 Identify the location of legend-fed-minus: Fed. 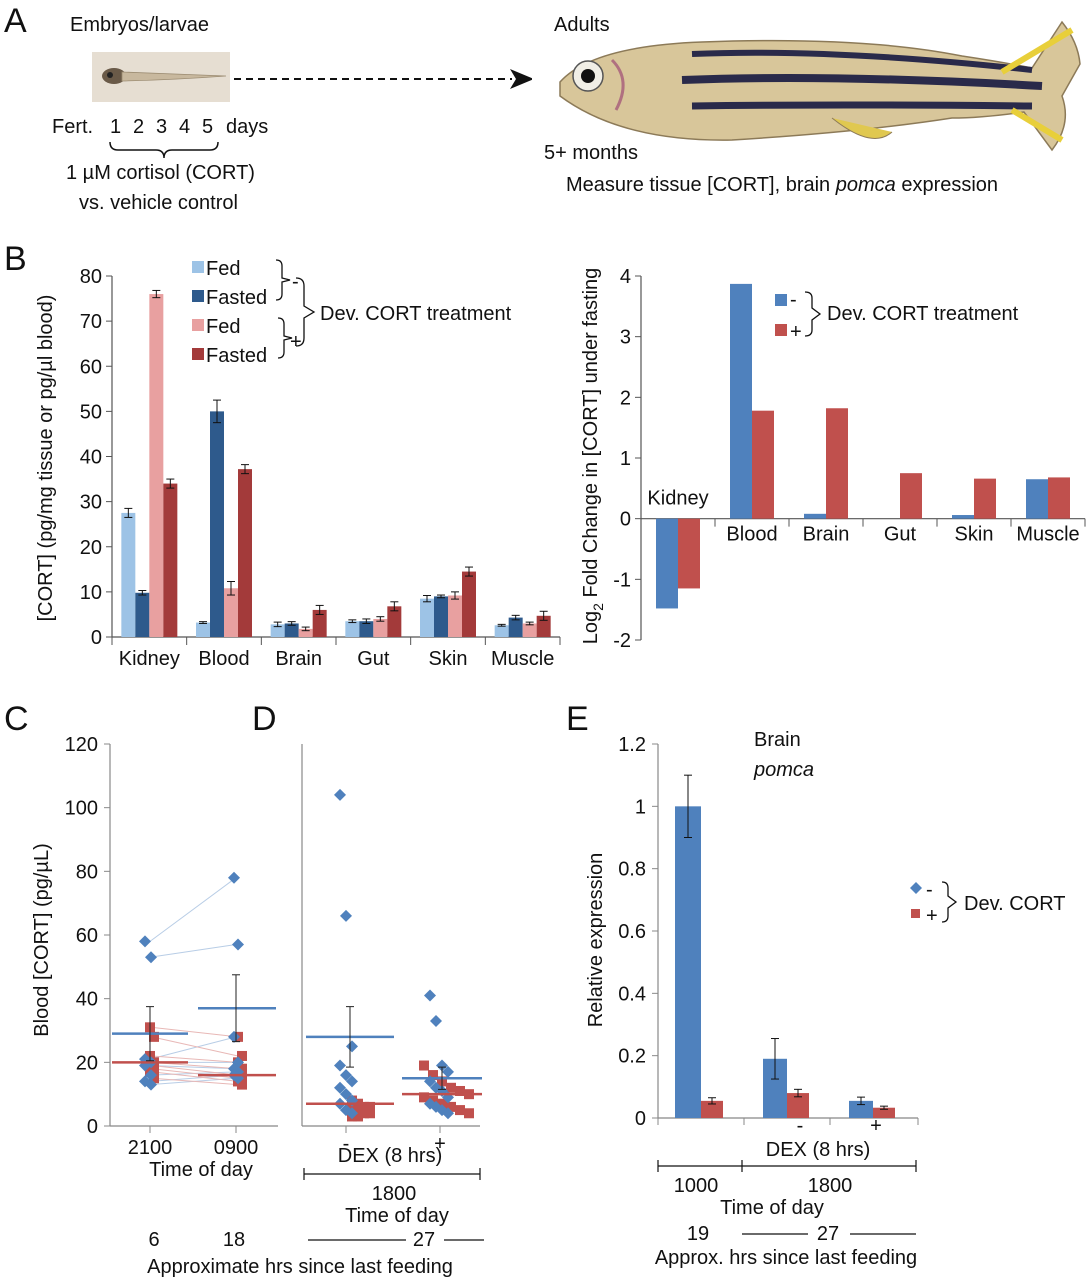
(223, 269).